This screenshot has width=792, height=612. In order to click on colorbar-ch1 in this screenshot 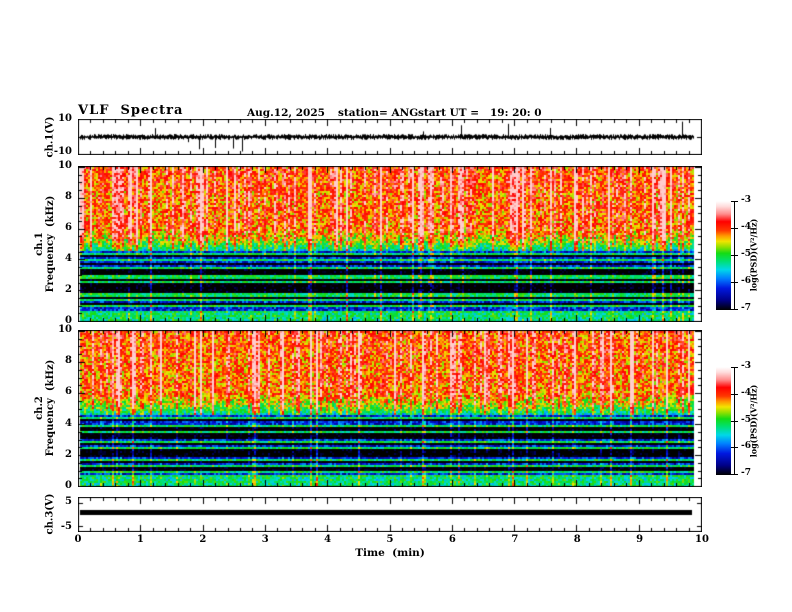, I will do `click(723, 255)`.